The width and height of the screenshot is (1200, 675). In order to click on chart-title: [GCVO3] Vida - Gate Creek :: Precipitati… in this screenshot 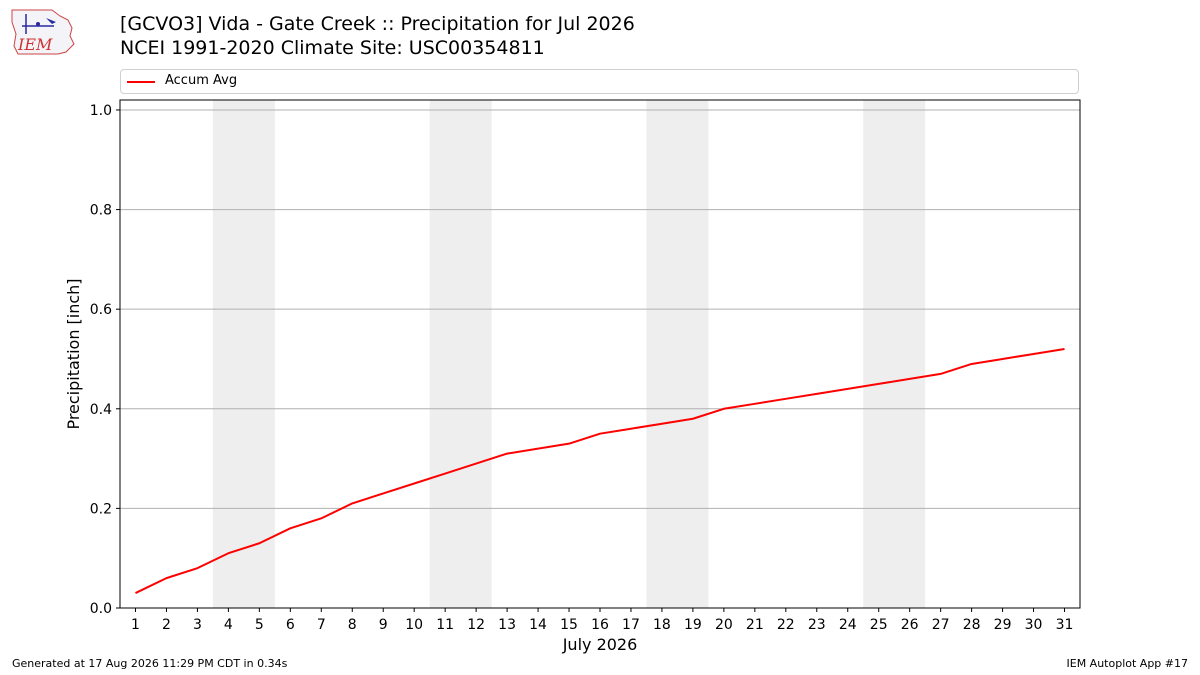, I will do `click(377, 36)`.